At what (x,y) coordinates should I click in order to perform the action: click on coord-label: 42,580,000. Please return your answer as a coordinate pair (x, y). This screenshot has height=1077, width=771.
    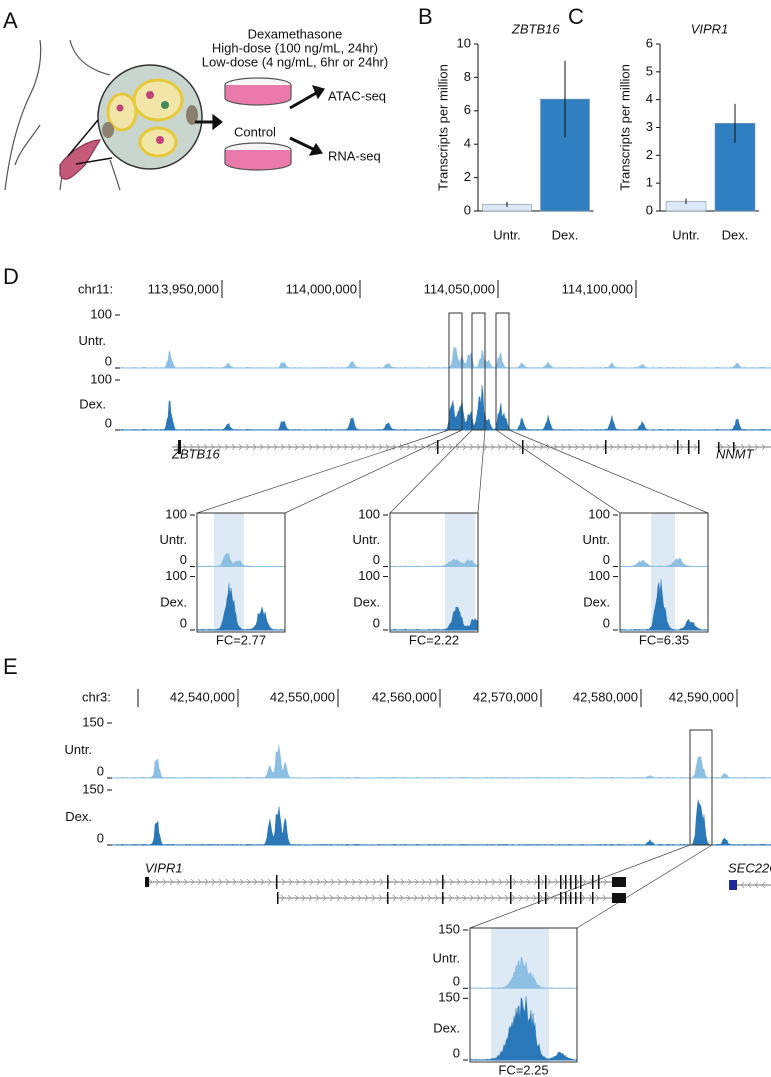
    Looking at the image, I should click on (605, 696).